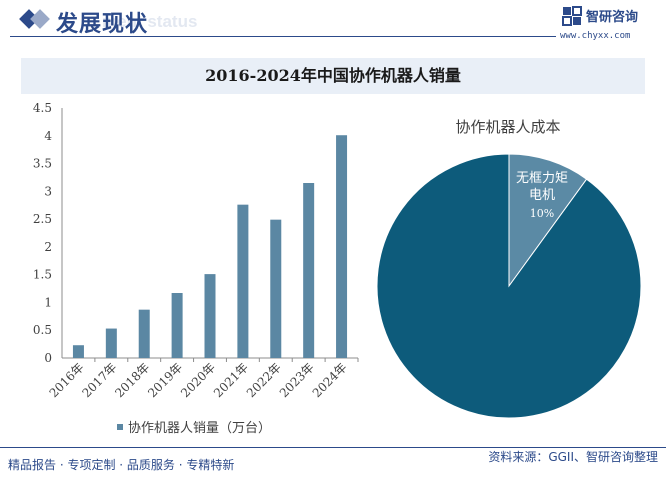  I want to click on x-tick-label: 2024年, so click(330, 380).